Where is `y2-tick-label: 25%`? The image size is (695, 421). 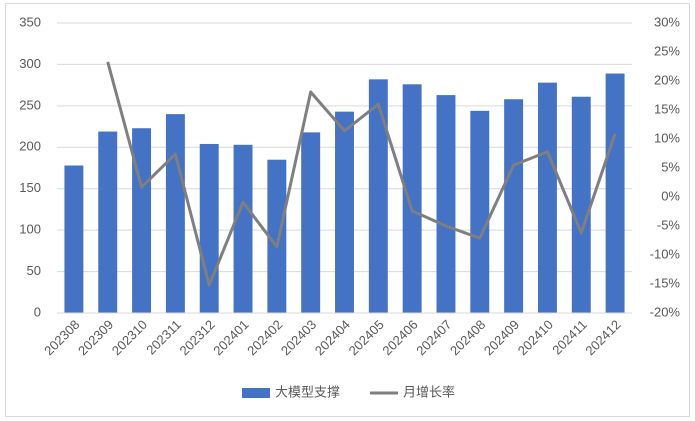
y2-tick-label: 25% is located at coordinates (667, 50).